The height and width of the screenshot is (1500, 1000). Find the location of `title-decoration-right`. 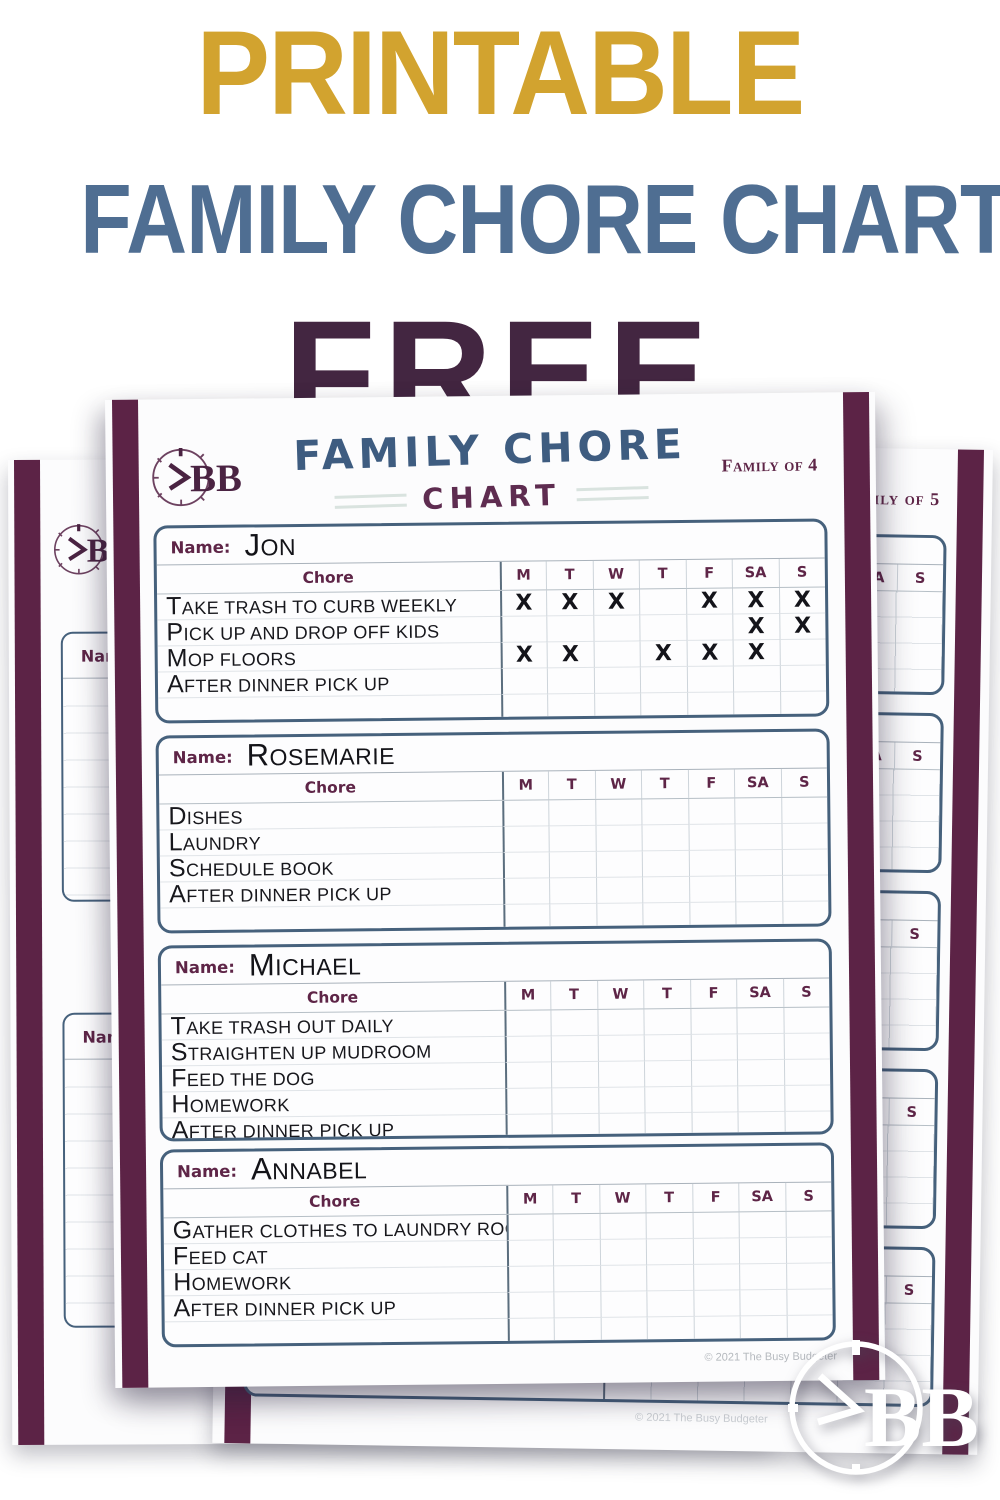

title-decoration-right is located at coordinates (613, 493).